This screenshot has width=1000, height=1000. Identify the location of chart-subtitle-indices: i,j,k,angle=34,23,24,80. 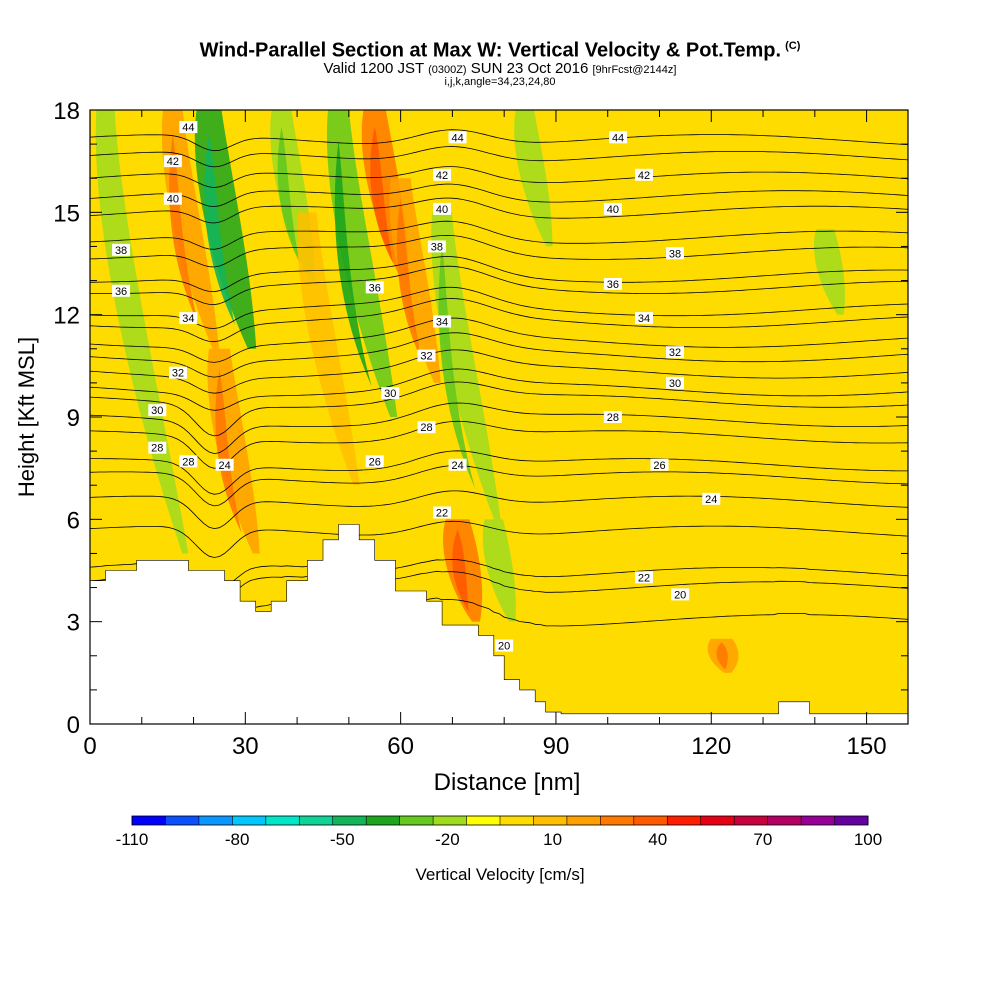
(500, 81).